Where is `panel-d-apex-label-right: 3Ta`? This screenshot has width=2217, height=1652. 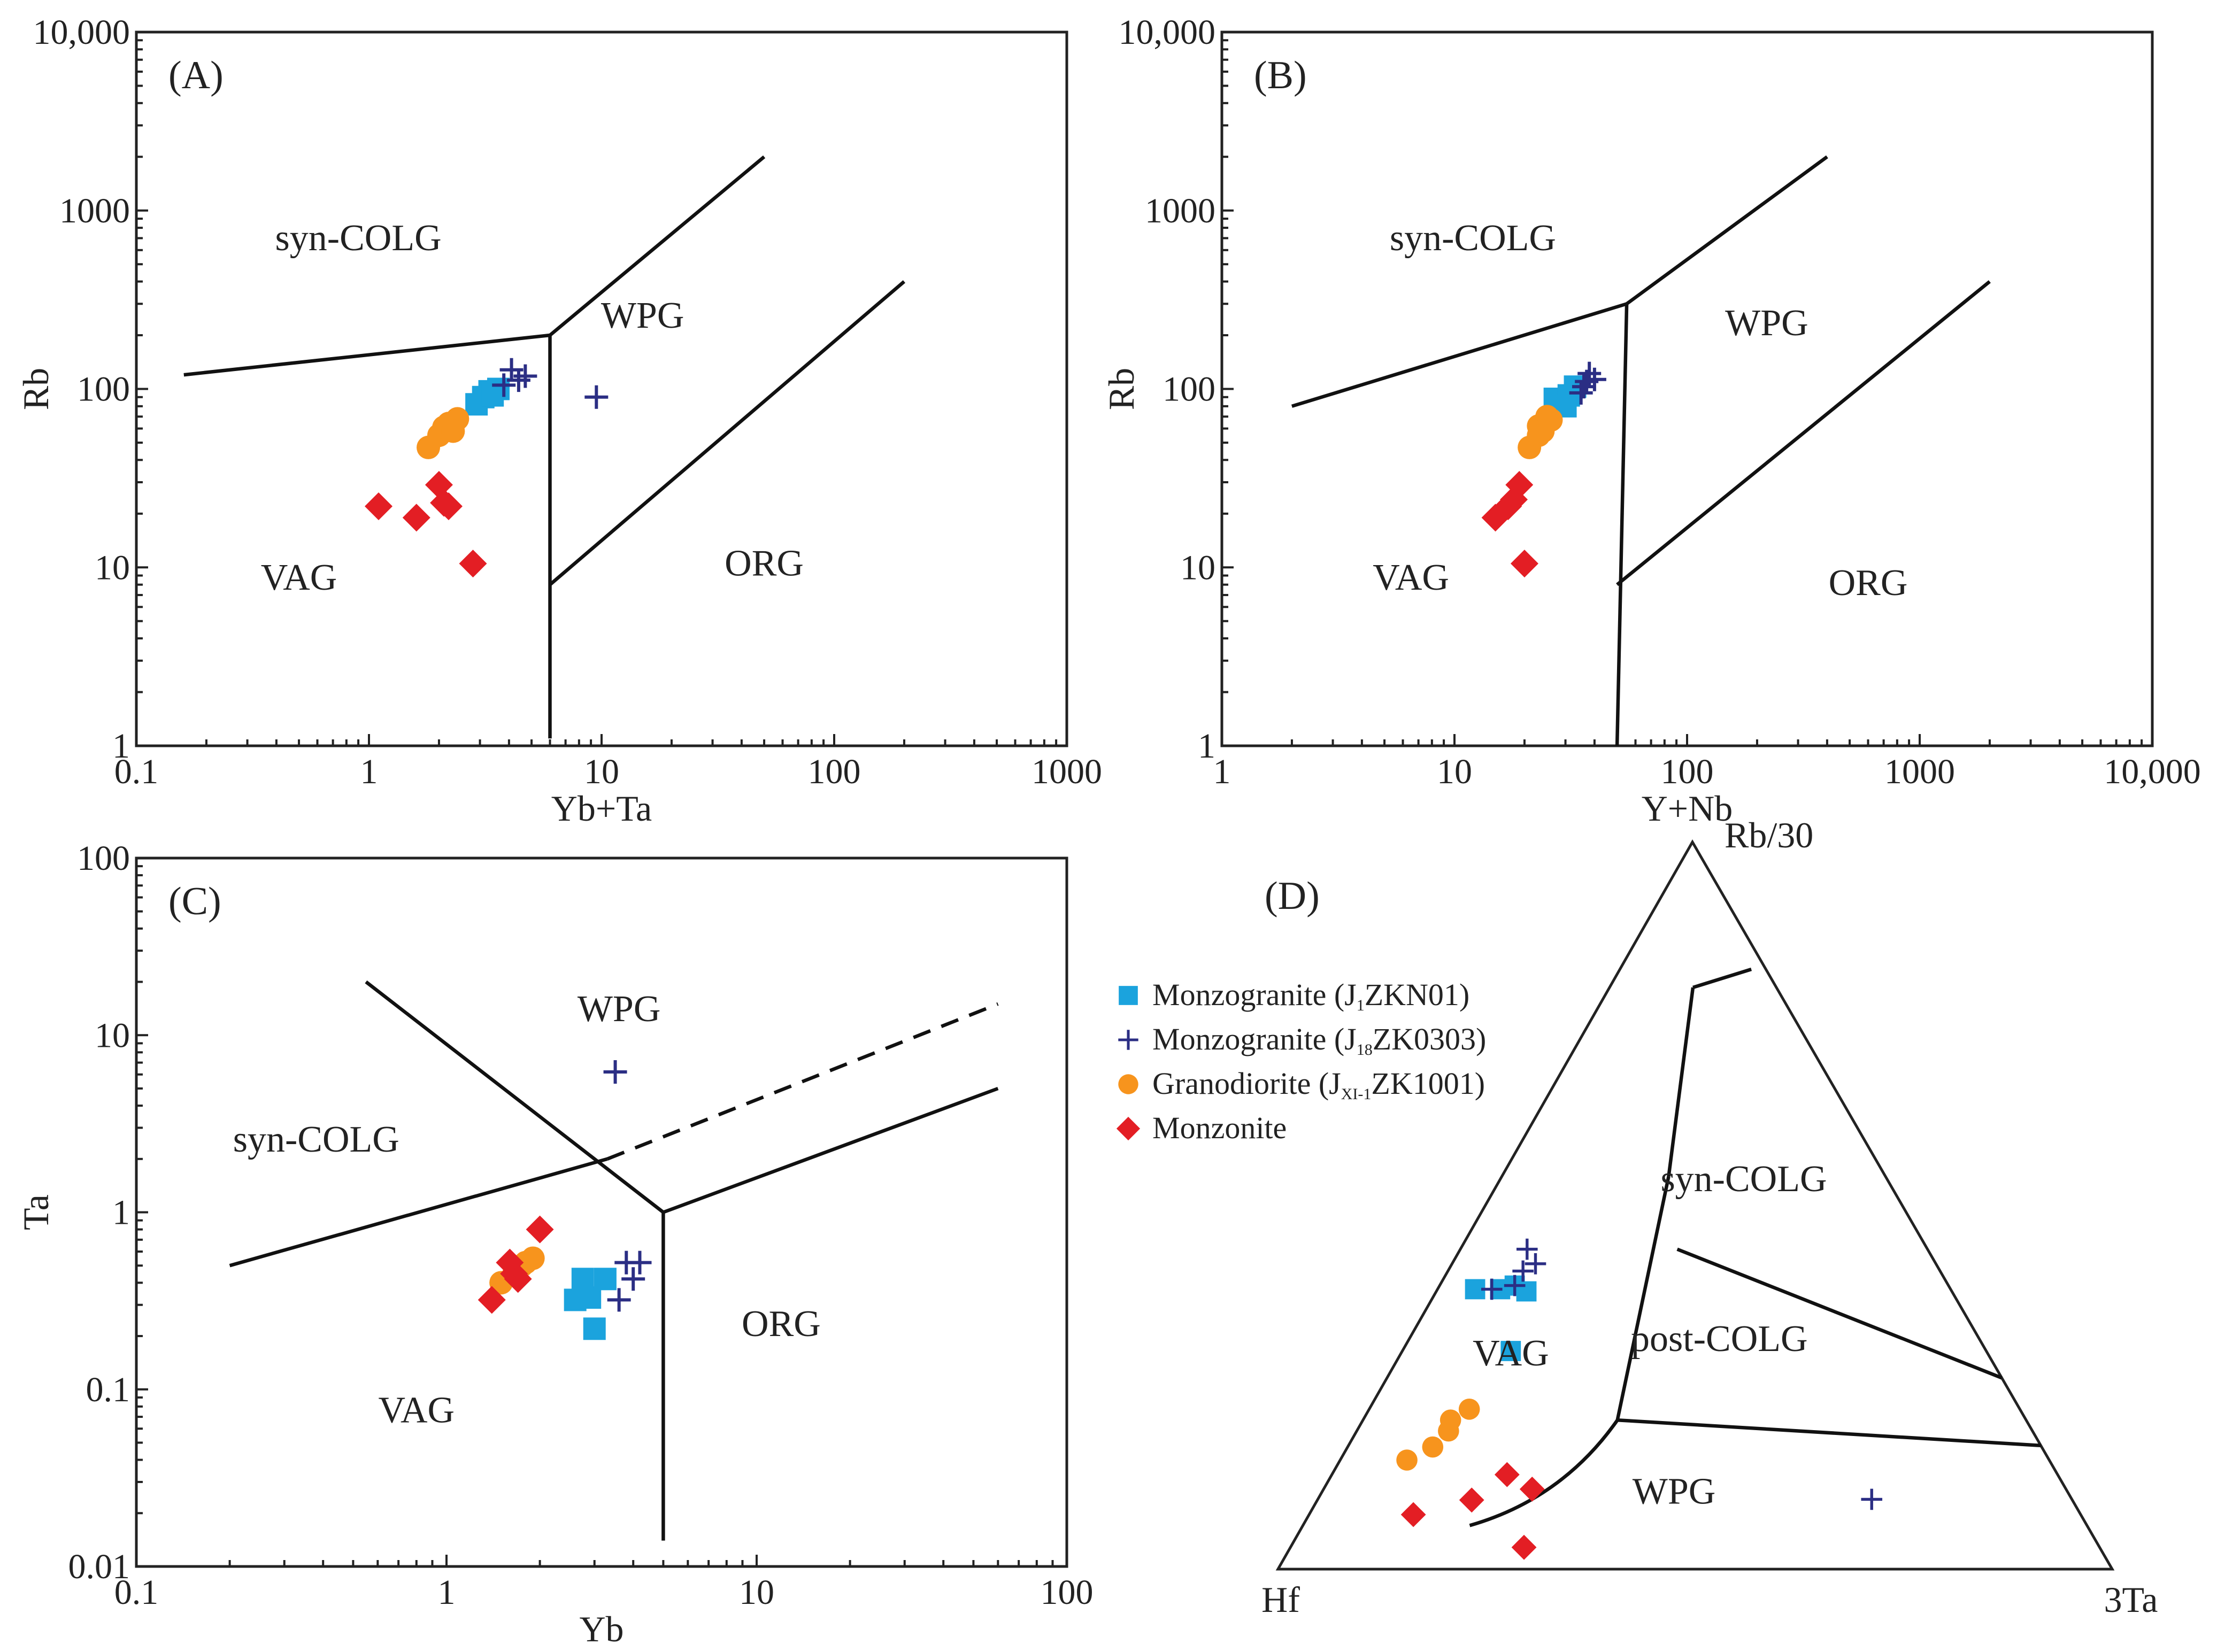
panel-d-apex-label-right: 3Ta is located at coordinates (2131, 1599).